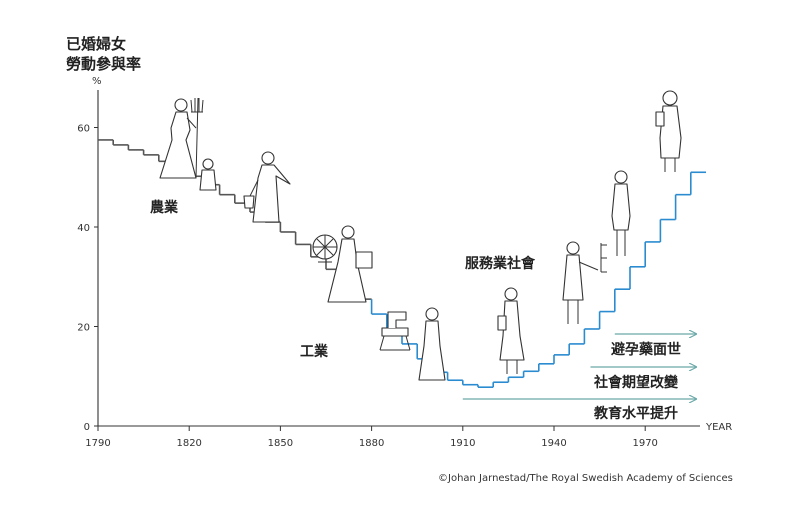 This screenshot has width=800, height=513. Describe the element at coordinates (188, 443) in the screenshot. I see `x-tick-label-1820: 1820` at that location.